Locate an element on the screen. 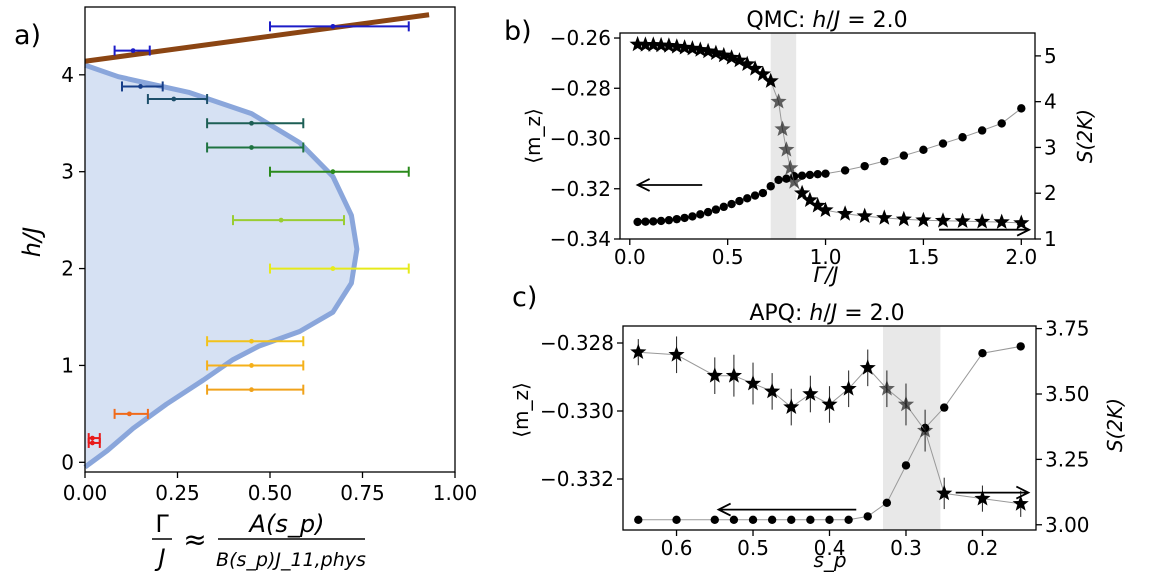 This screenshot has height=576, width=1152. xlabel-rhs-num: A(s_p) is located at coordinates (286, 524).